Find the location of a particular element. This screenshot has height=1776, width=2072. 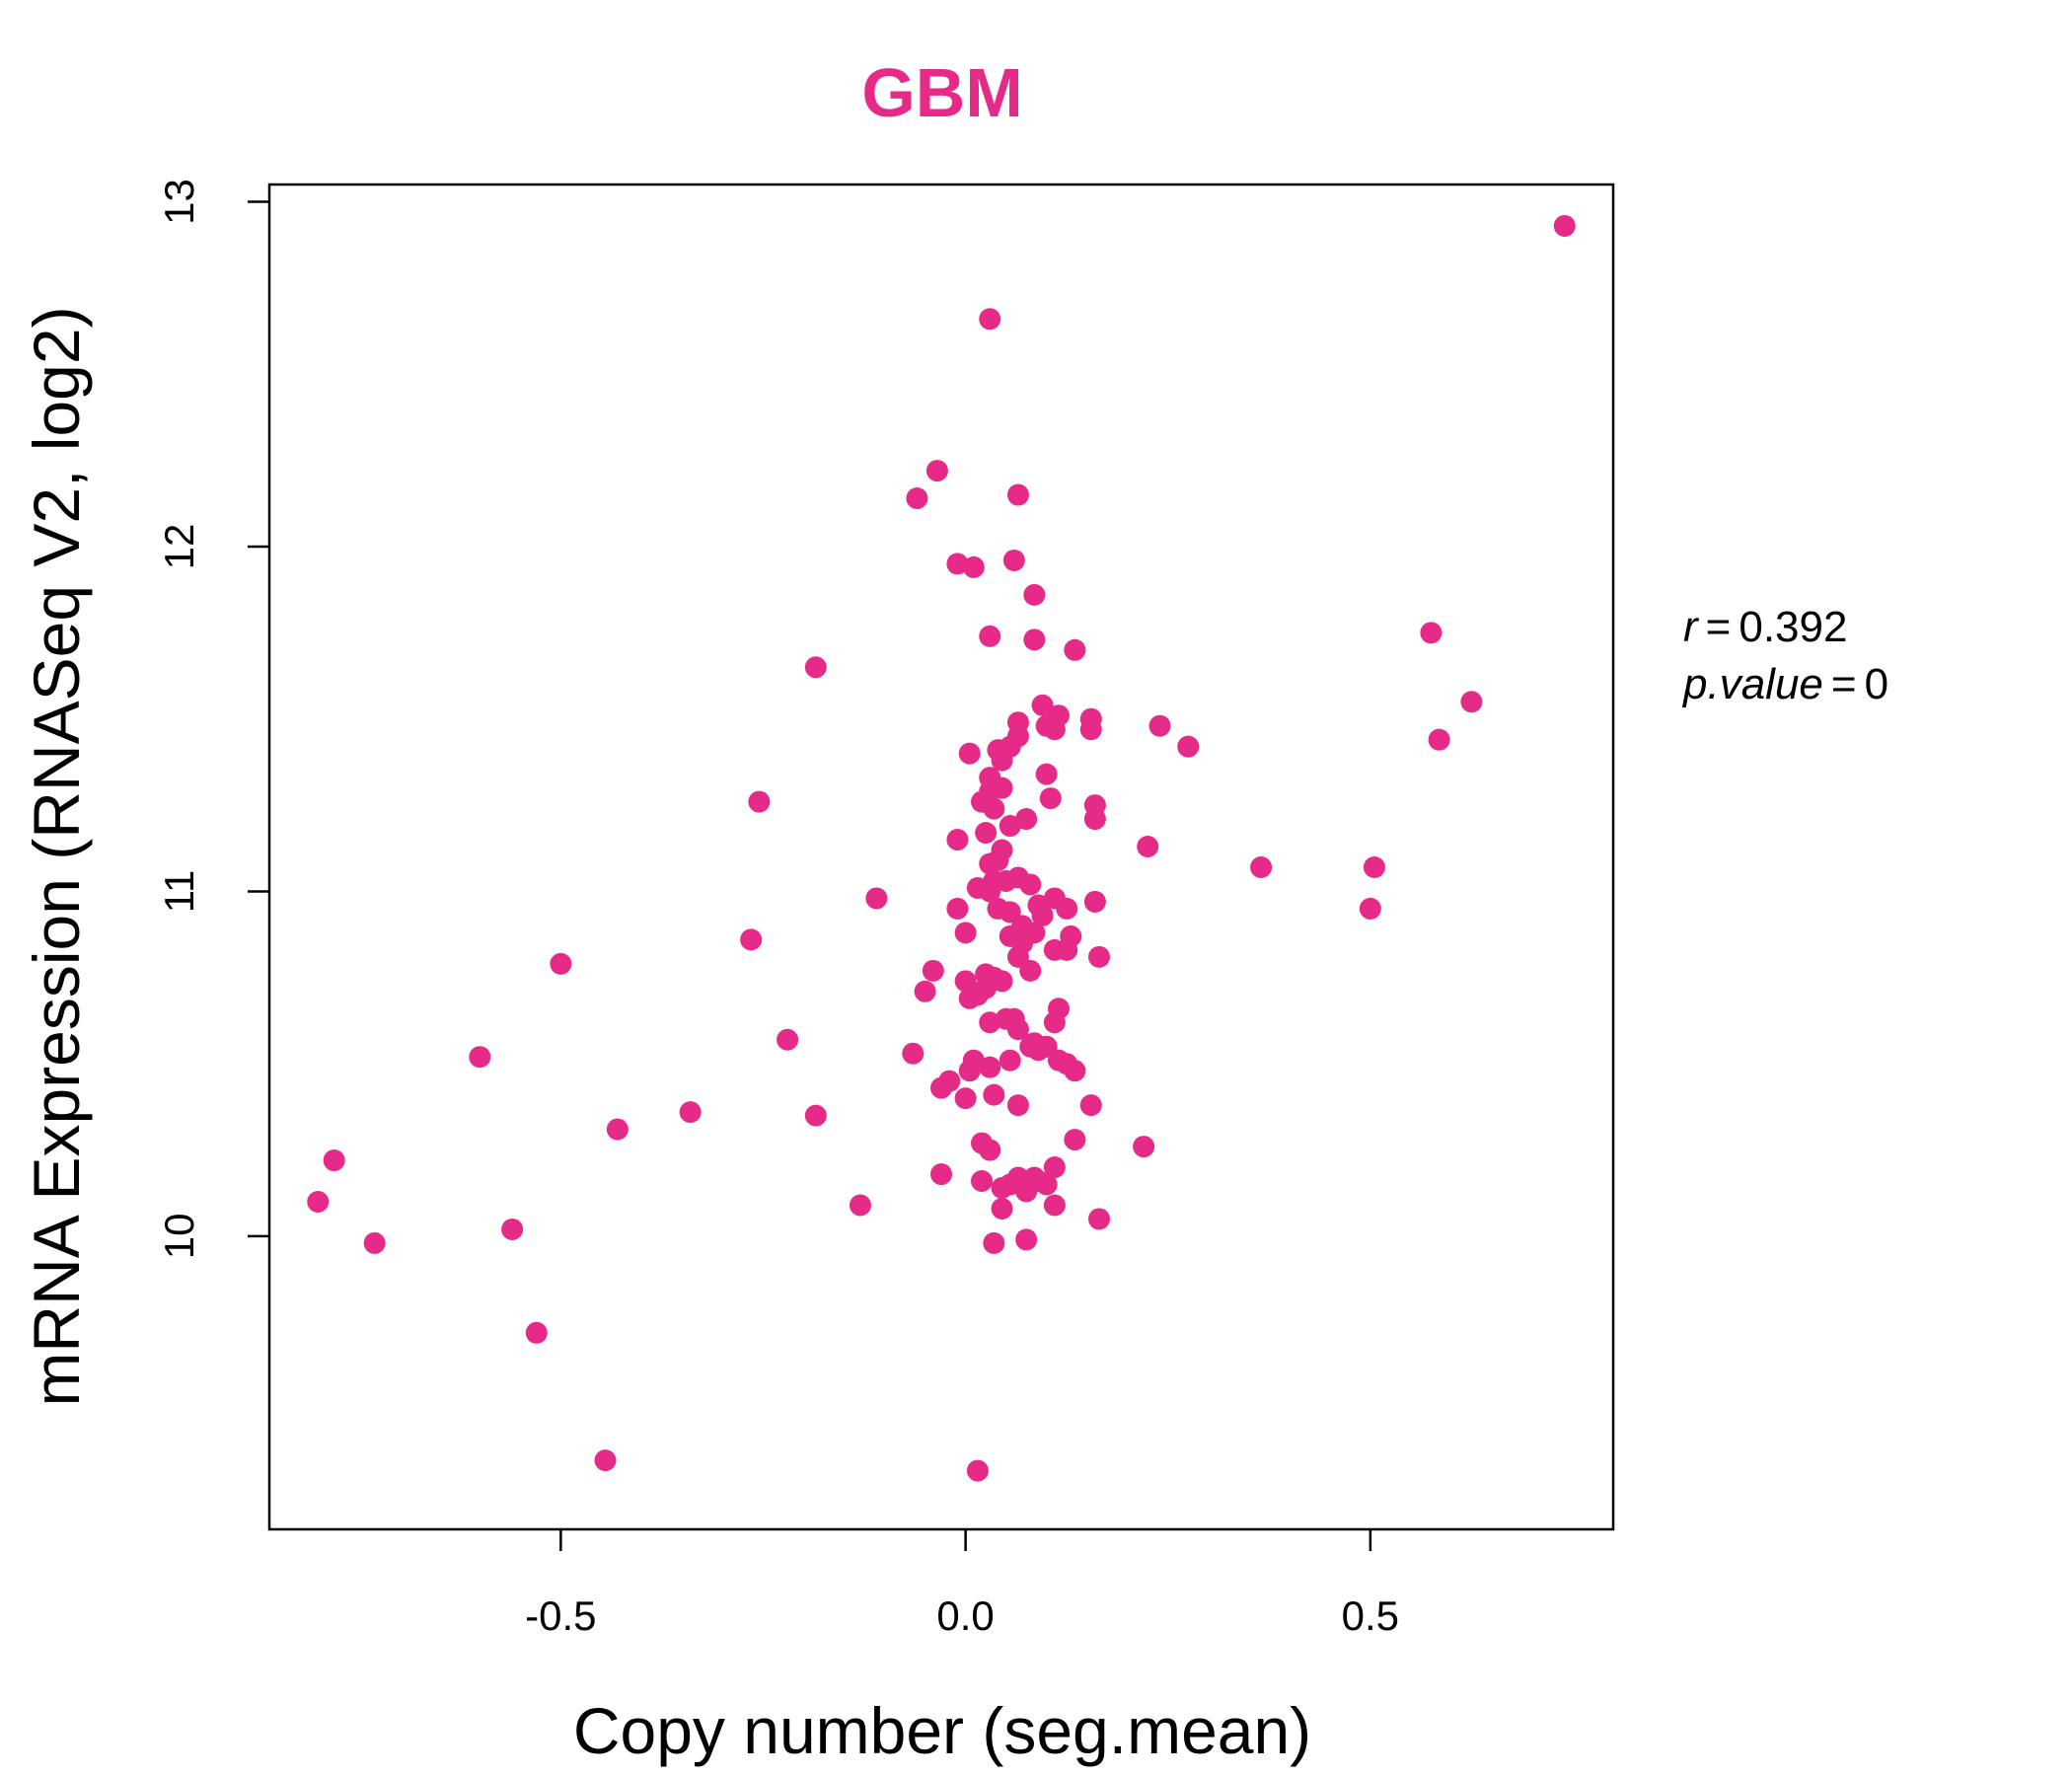

x-axis-title: Copy number (seg.mean) is located at coordinates (942, 1731).